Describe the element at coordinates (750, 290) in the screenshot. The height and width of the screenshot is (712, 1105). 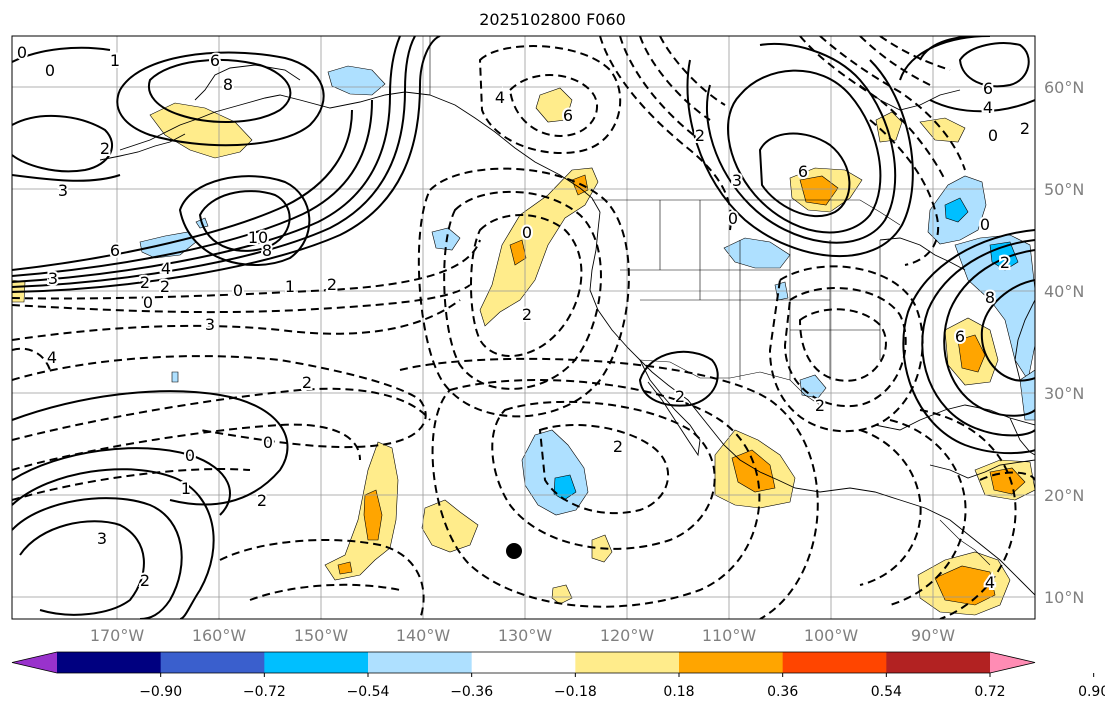
I see `state-lines` at that location.